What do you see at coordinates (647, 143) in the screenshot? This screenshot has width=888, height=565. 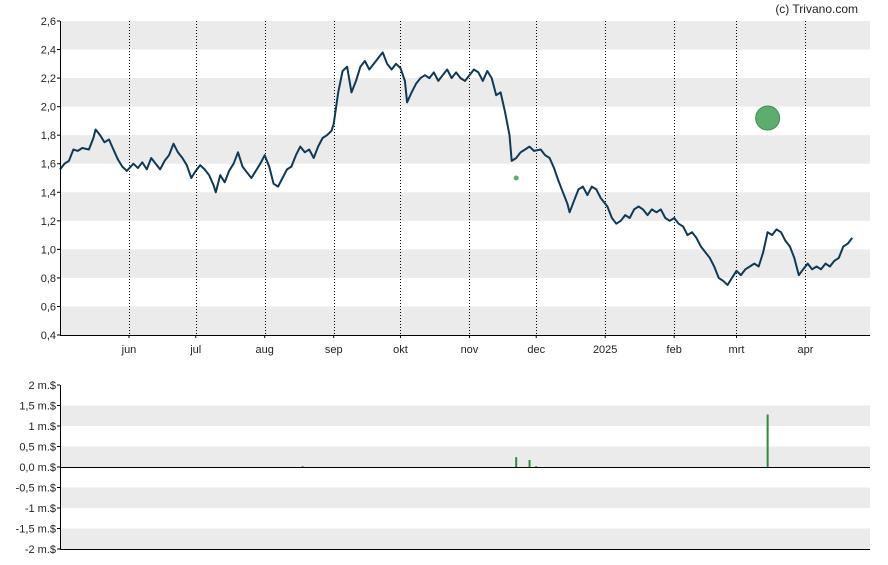 I see `price-markers` at bounding box center [647, 143].